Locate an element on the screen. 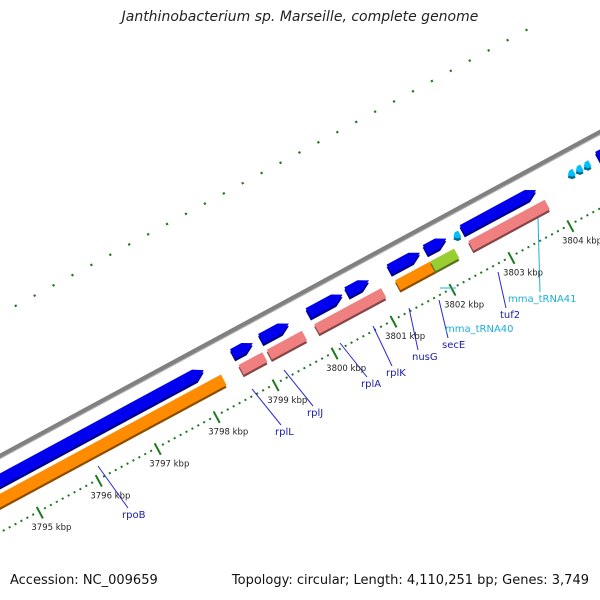 Image resolution: width=600 pixels, height=600 pixels. ruler-label: 3802 kbp is located at coordinates (464, 305).